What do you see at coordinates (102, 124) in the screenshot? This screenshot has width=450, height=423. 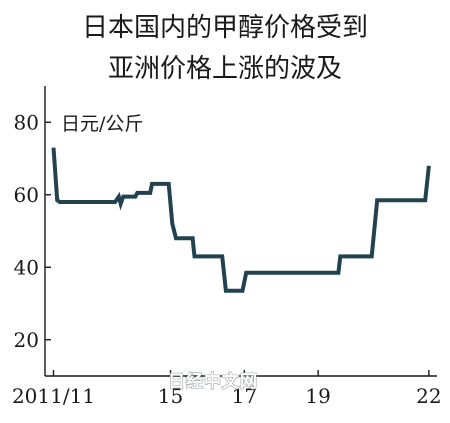 I see `y-axis-unit: 日元/公斤` at bounding box center [102, 124].